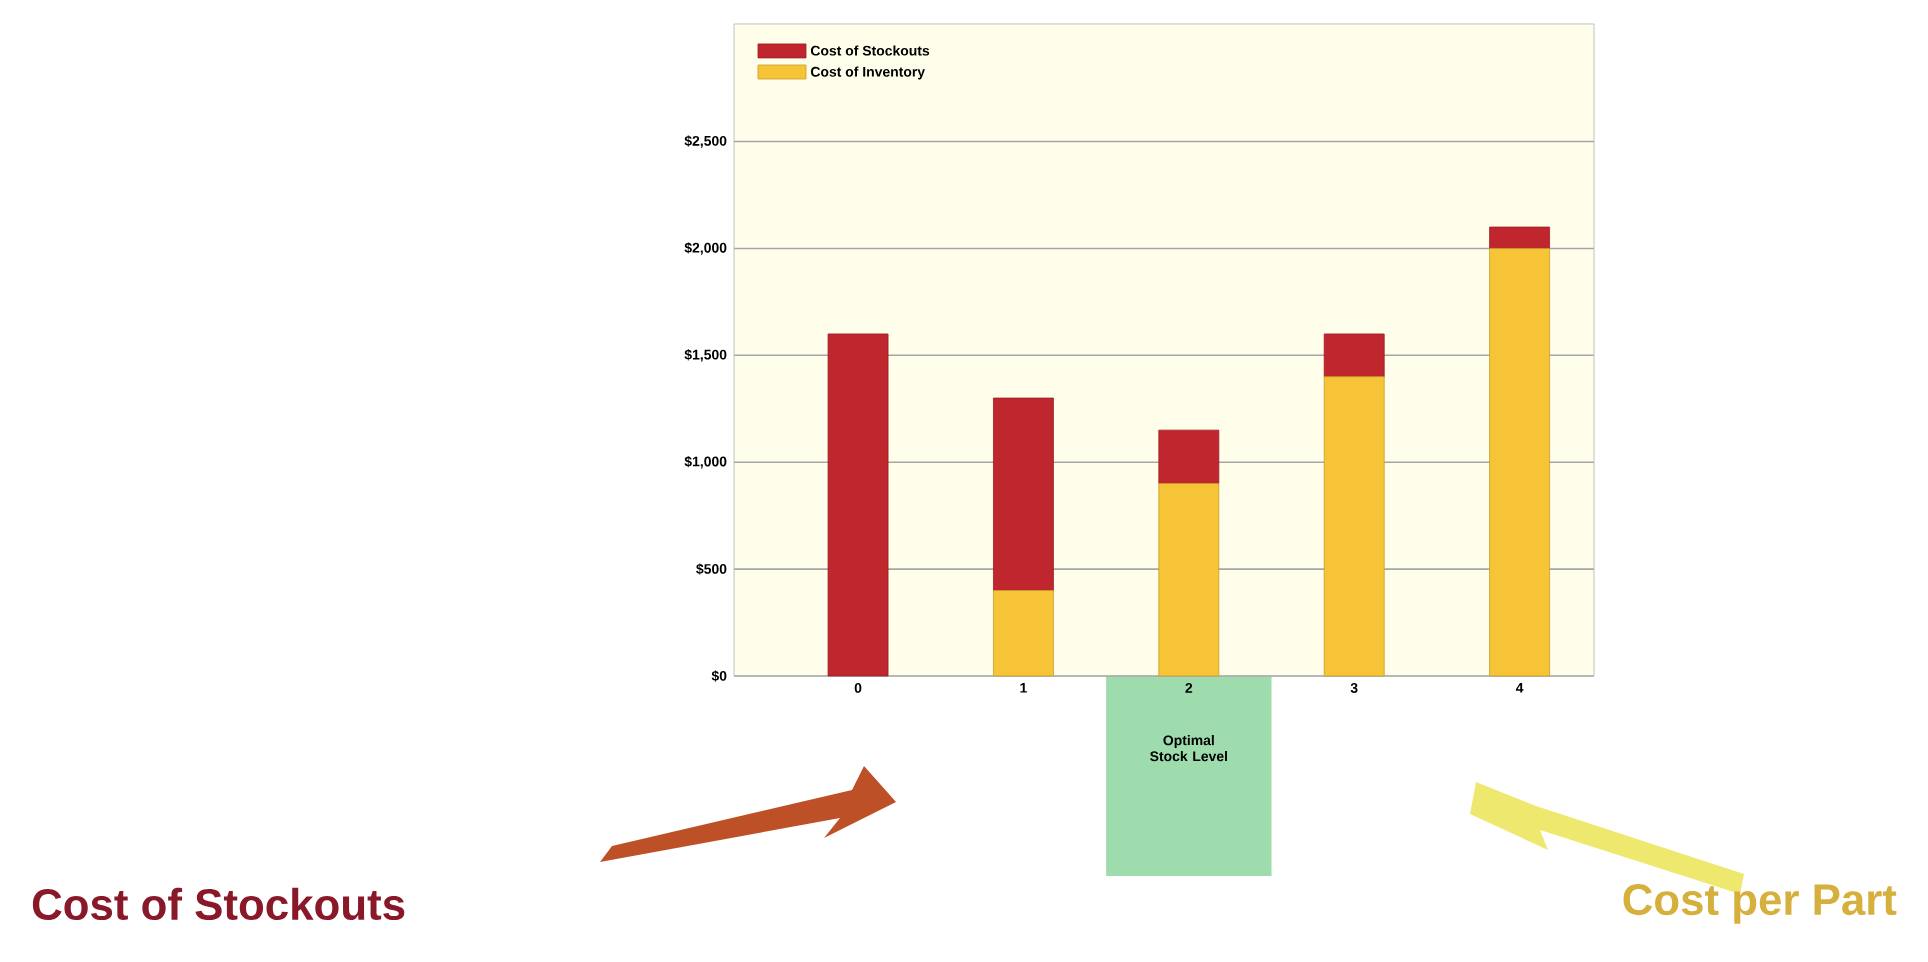  I want to click on text: Cost per Part, so click(1760, 904).